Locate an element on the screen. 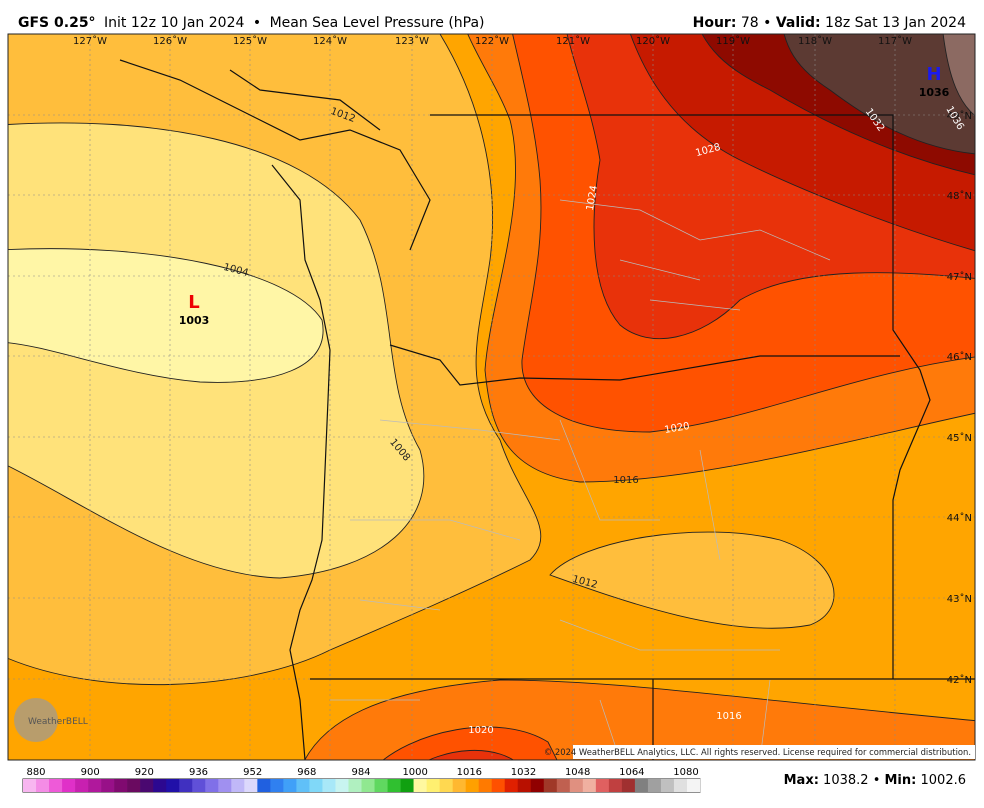 Image resolution: width=984 pixels, height=808 pixels. header-right: Hour: 78 • Valid: 18z Sat 13 Jan 2024 is located at coordinates (829, 23).